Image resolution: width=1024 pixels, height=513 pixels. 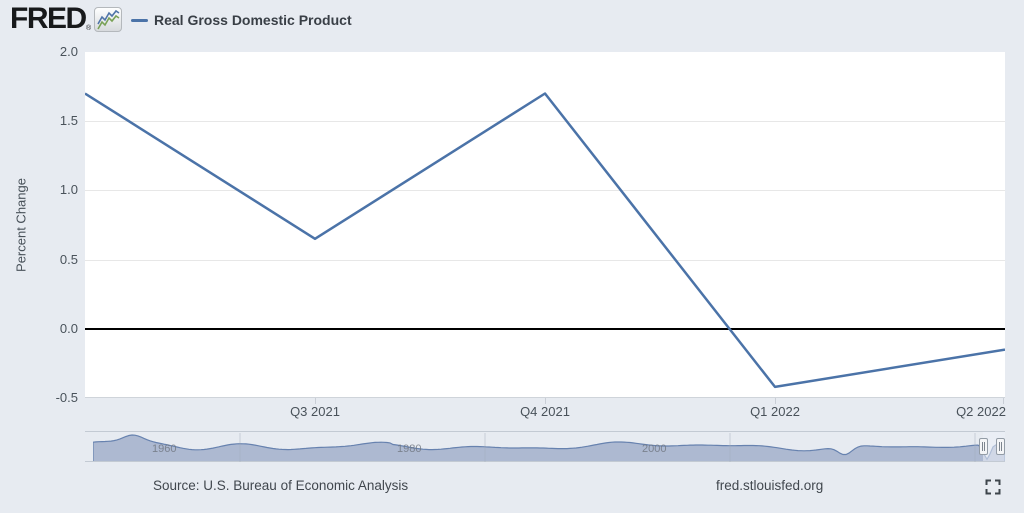 I want to click on y-tick-label: 0.0, so click(x=68, y=328).